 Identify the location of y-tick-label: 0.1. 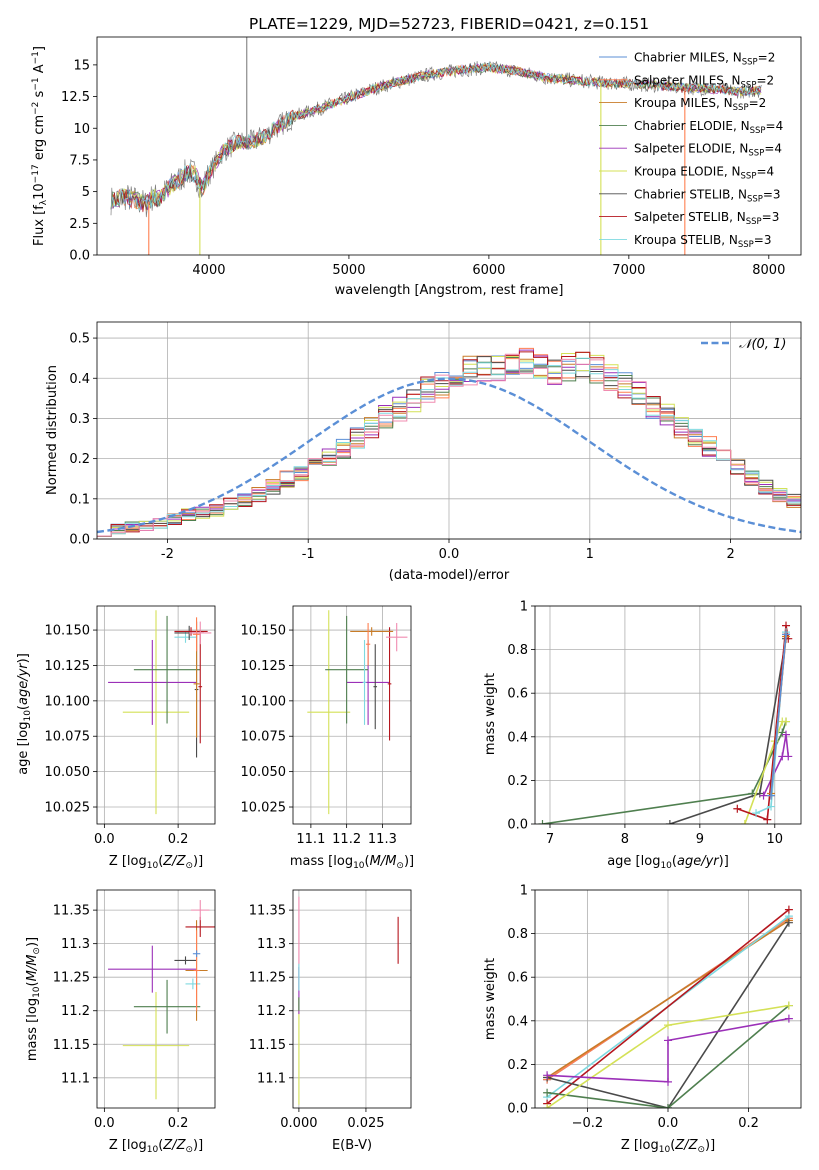
(79, 499).